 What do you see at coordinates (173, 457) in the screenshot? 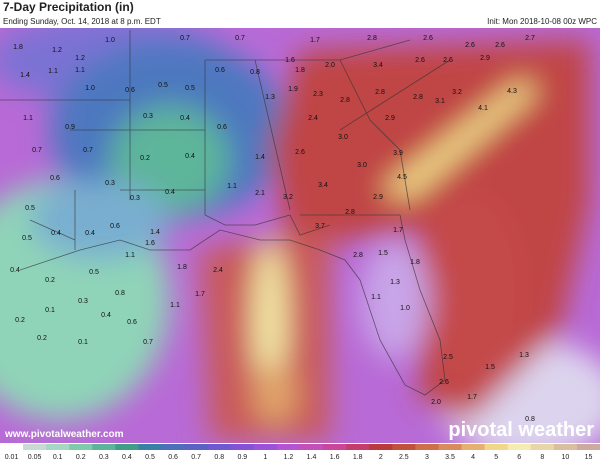
I see `colorbar-label: 0.6` at bounding box center [173, 457].